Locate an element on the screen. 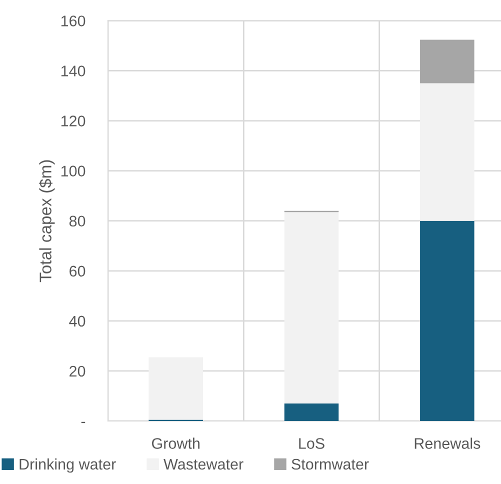 This screenshot has height=484, width=501. y-tick-label: - is located at coordinates (83, 423).